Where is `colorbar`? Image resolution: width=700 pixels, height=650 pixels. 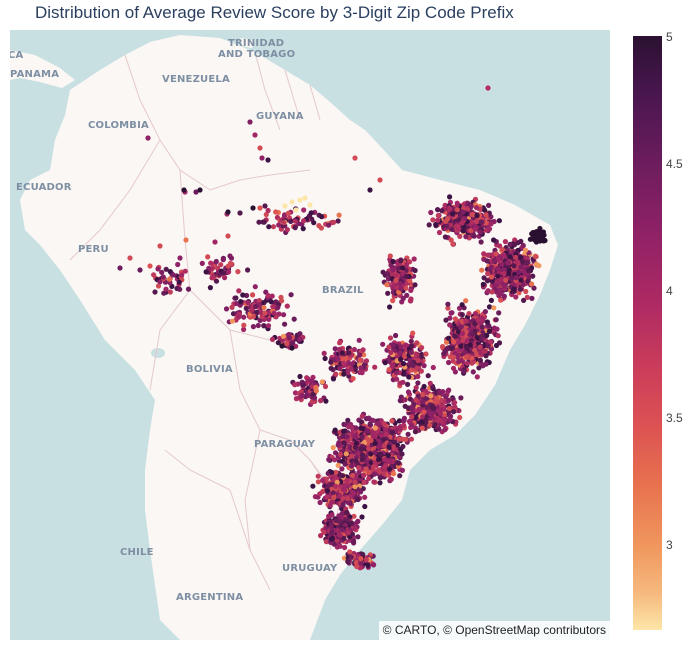
colorbar is located at coordinates (647, 333).